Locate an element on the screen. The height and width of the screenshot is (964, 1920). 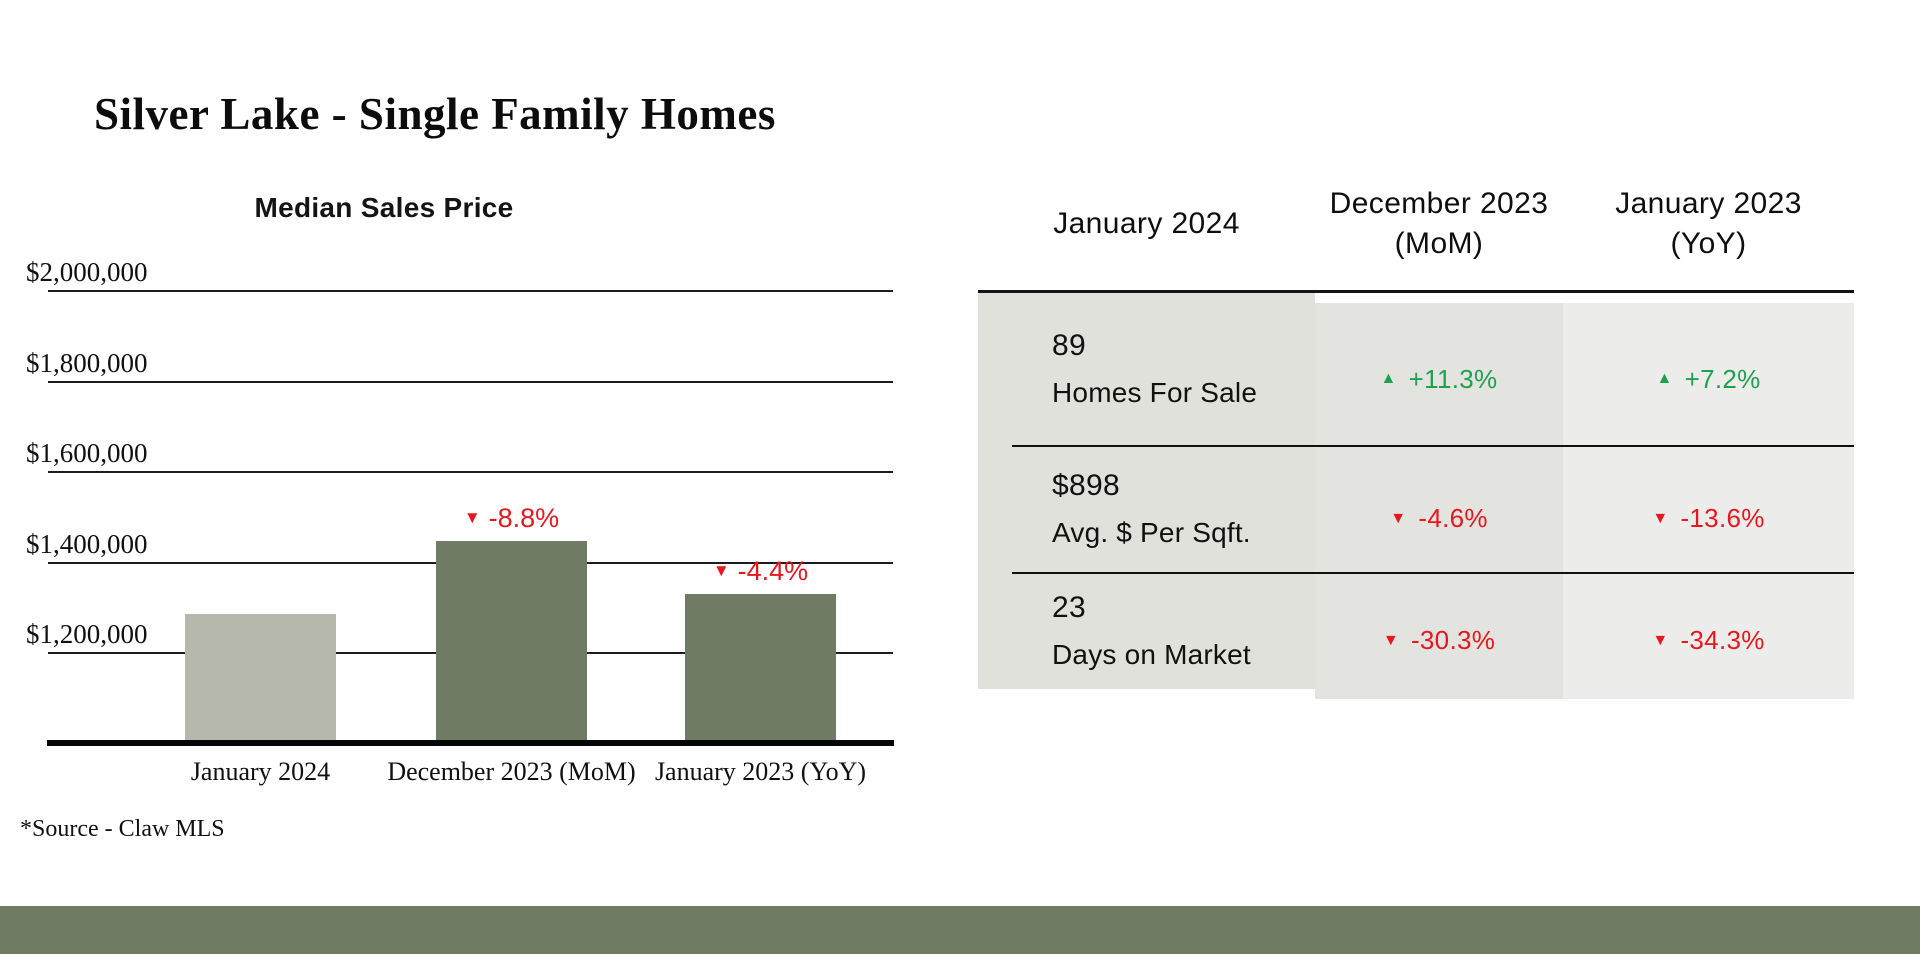
change-value: +7.2% is located at coordinates (1722, 378).